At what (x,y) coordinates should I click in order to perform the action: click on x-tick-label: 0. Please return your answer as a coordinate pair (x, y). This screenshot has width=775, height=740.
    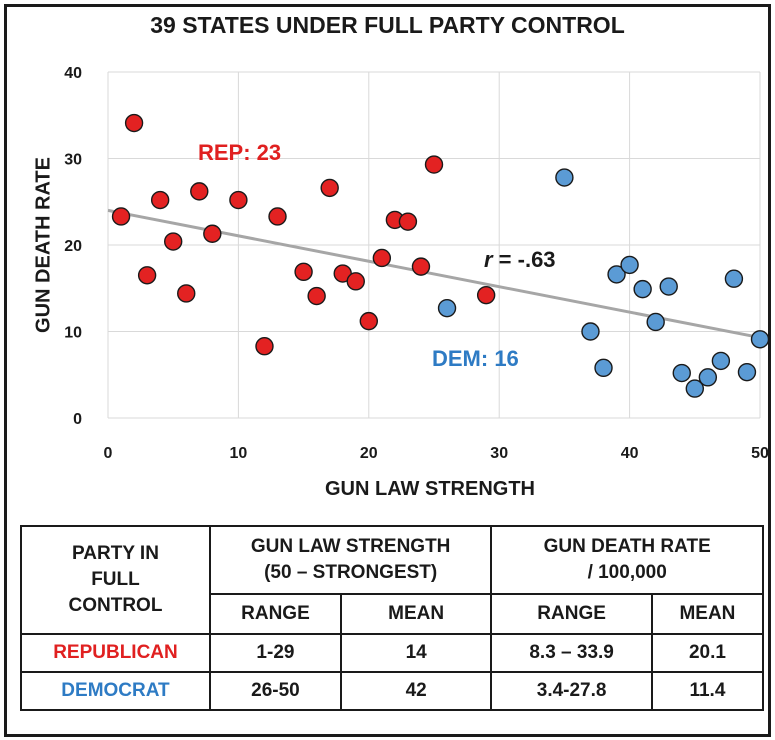
    Looking at the image, I should click on (108, 453).